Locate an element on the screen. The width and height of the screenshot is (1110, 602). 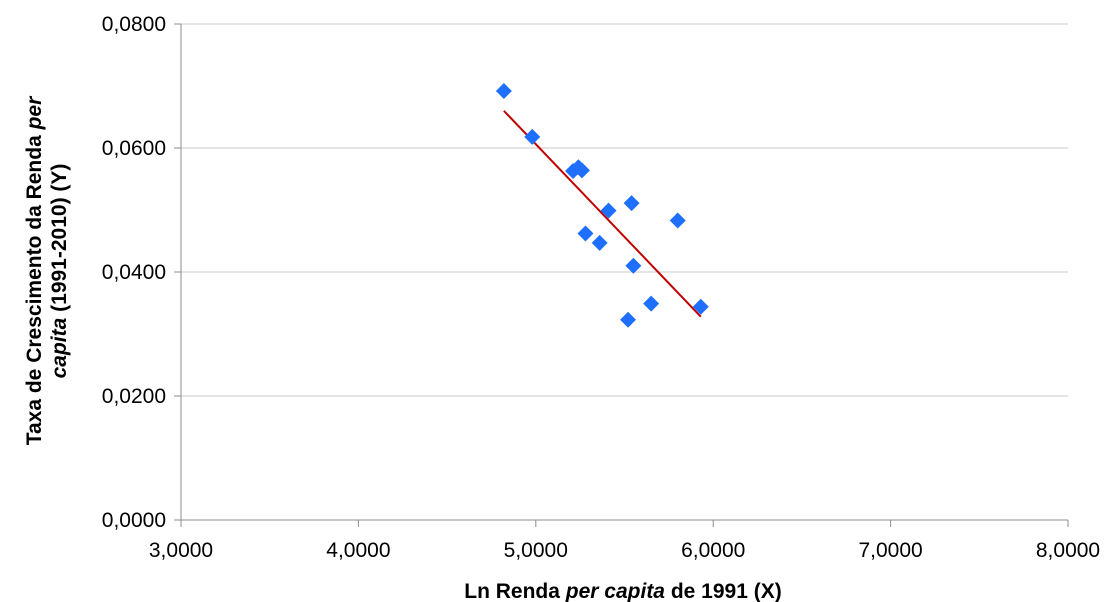
y-axis-tick-labels: 0,0000 0,0200 0,0400 0,0600 0,0800 is located at coordinates (134, 272).